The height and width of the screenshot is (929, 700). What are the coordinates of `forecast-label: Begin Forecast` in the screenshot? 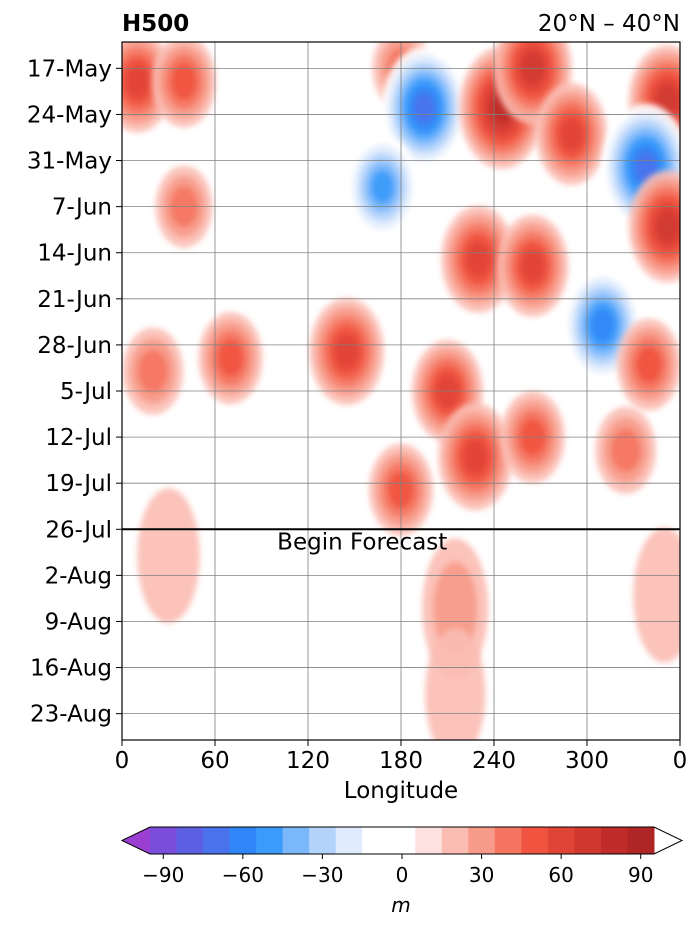 It's located at (362, 542).